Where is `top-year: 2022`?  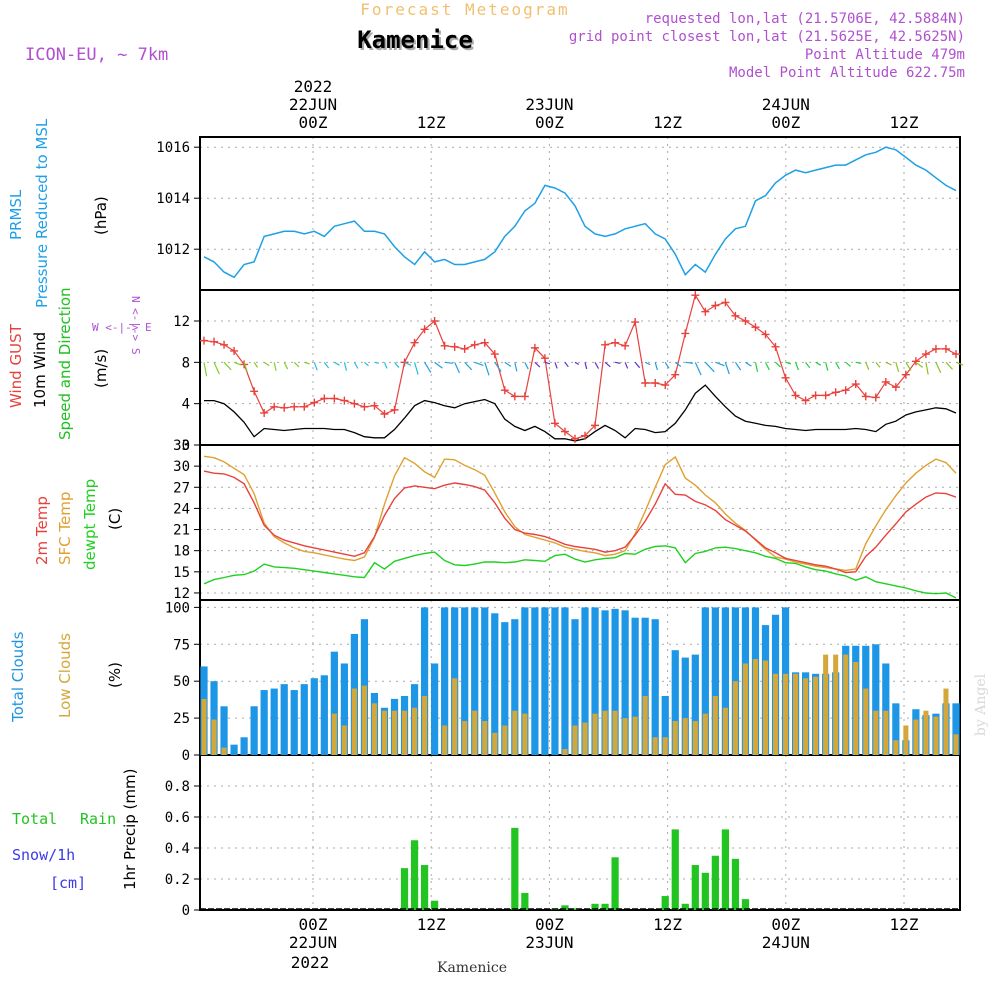 top-year: 2022 is located at coordinates (313, 86).